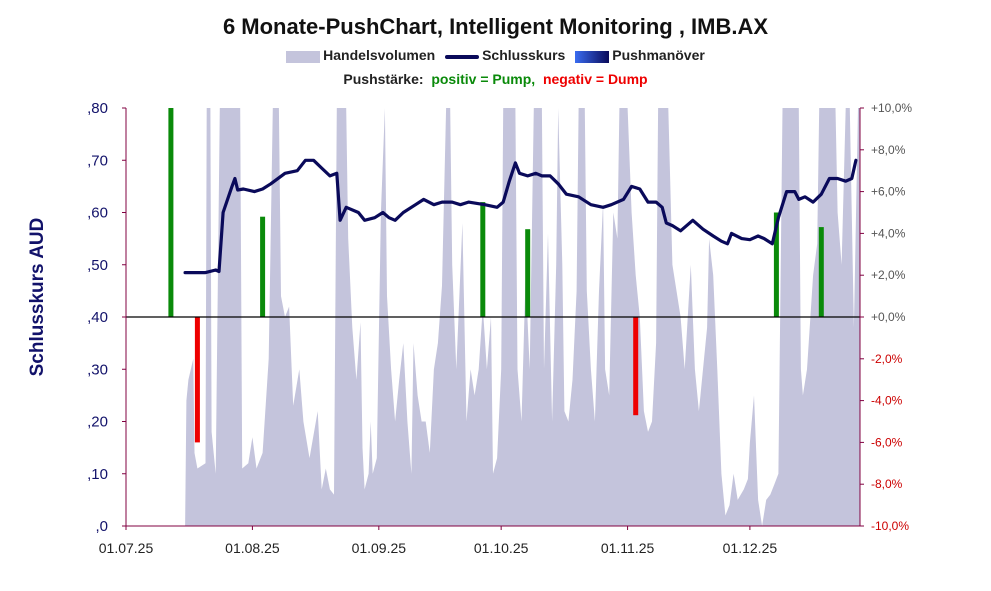 The width and height of the screenshot is (991, 591). I want to click on y-tick-label: ,20, so click(97, 422).